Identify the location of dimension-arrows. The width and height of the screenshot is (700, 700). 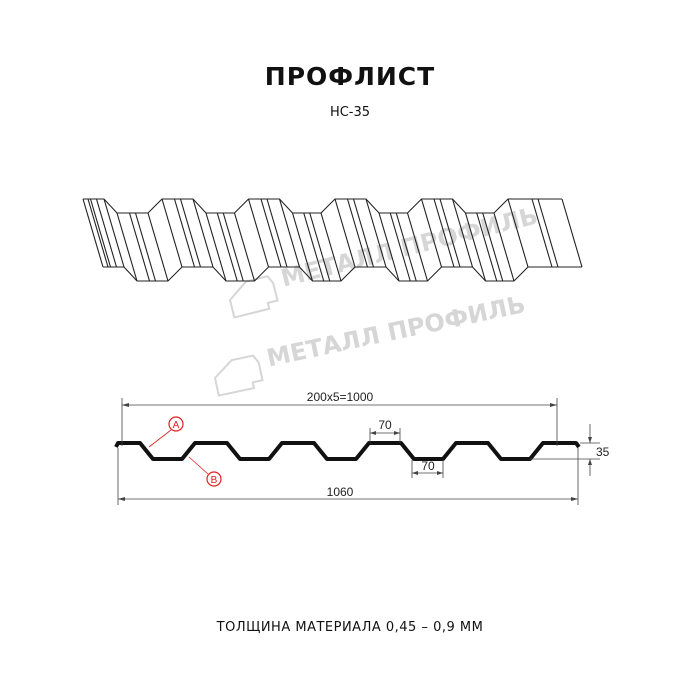
(355, 452).